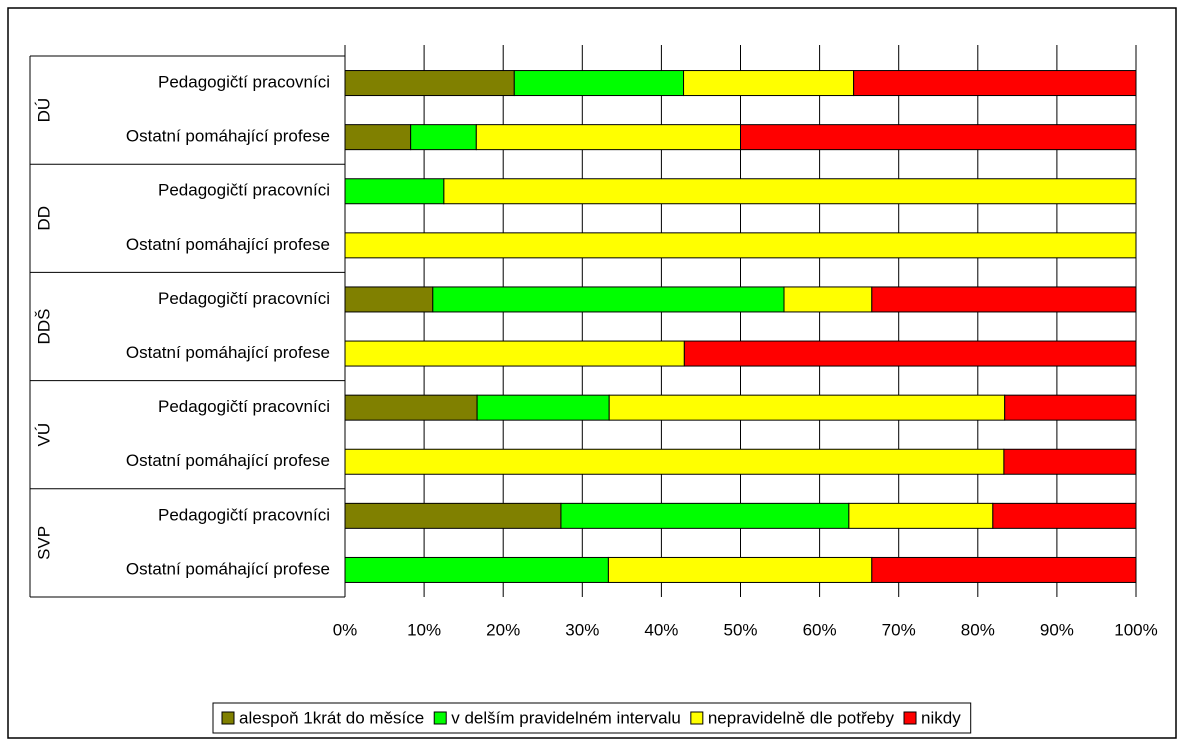 This screenshot has height=745, width=1184. Describe the element at coordinates (43, 110) in the screenshot. I see `group-label: DÚ` at that location.